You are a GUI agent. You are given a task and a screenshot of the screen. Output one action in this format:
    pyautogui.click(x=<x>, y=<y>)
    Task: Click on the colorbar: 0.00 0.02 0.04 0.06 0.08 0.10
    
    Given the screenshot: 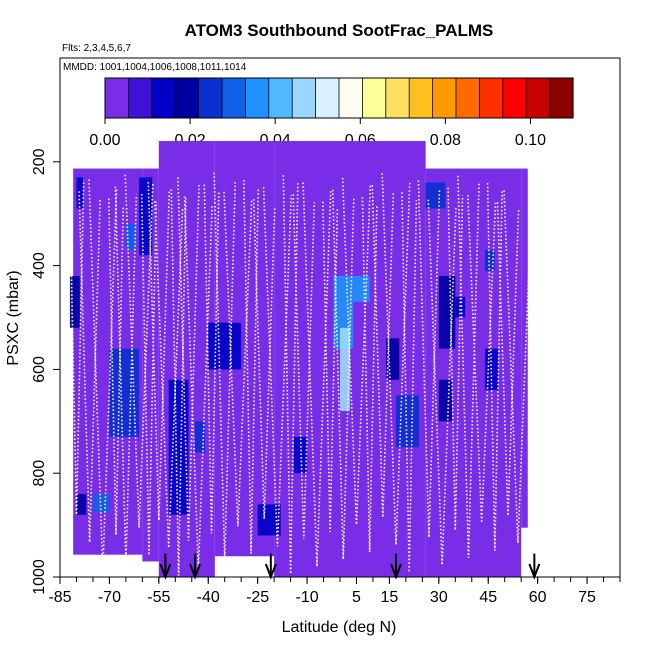 What is the action you would take?
    pyautogui.click(x=331, y=113)
    